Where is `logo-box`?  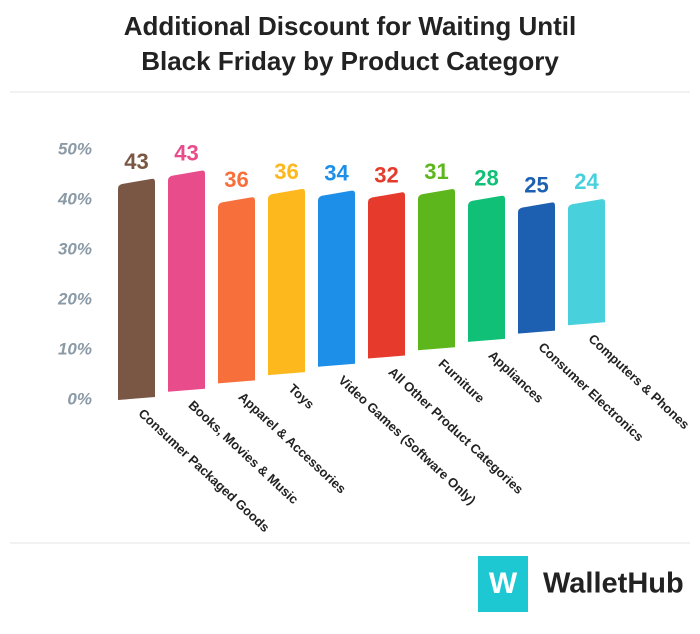
logo-box is located at coordinates (503, 584).